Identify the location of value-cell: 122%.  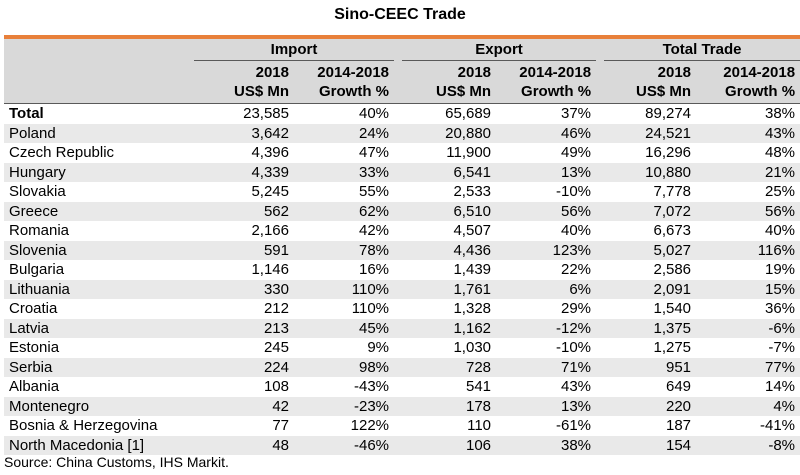
(370, 425).